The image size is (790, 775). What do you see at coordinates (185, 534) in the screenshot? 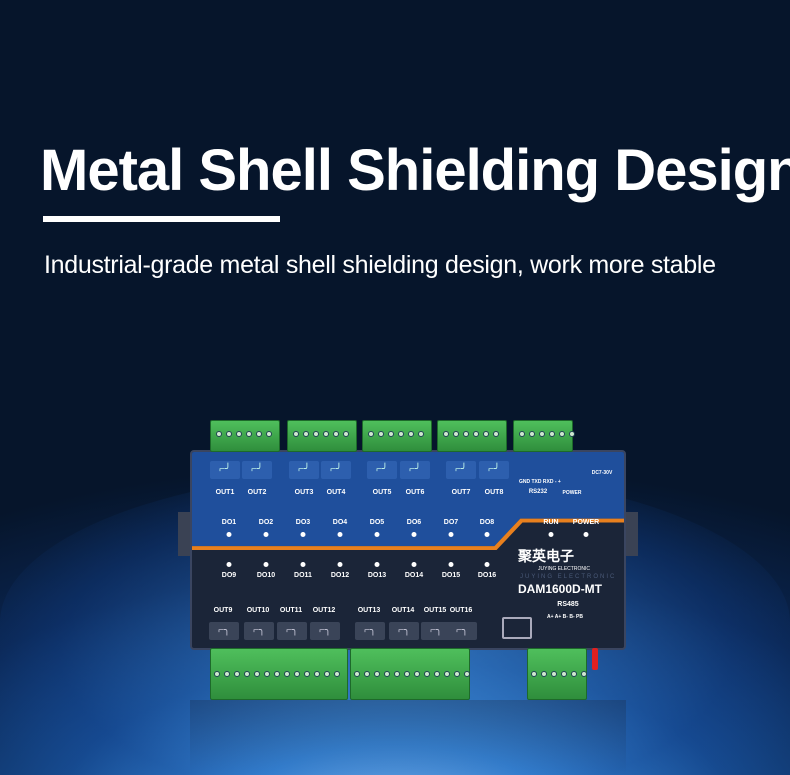
I see `mount-ear-left` at bounding box center [185, 534].